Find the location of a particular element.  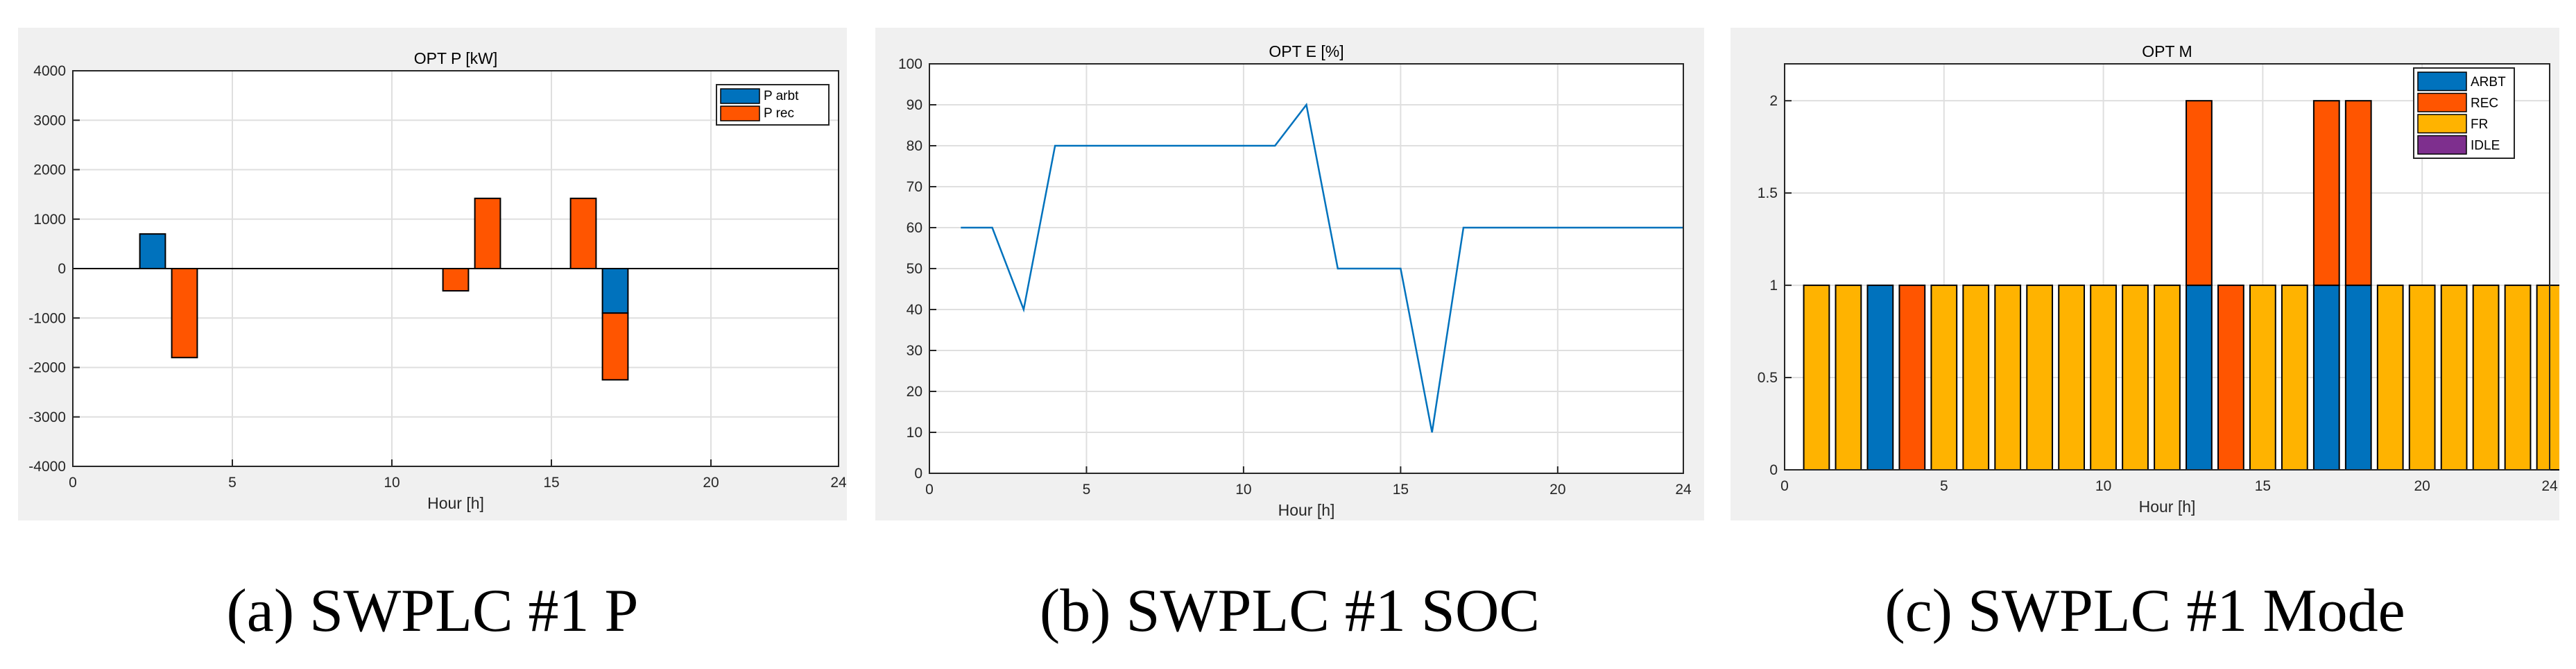

legend-label: FR is located at coordinates (2479, 124).